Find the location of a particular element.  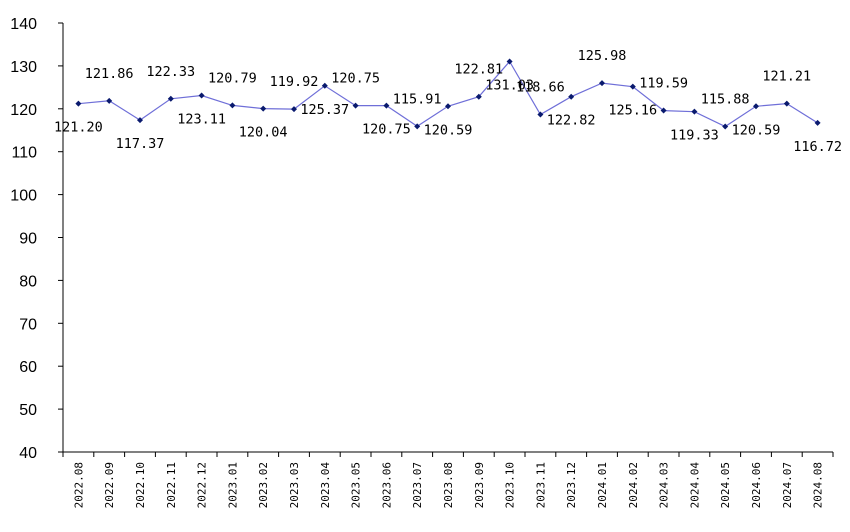

y-tick-label: 120 is located at coordinates (23, 110).